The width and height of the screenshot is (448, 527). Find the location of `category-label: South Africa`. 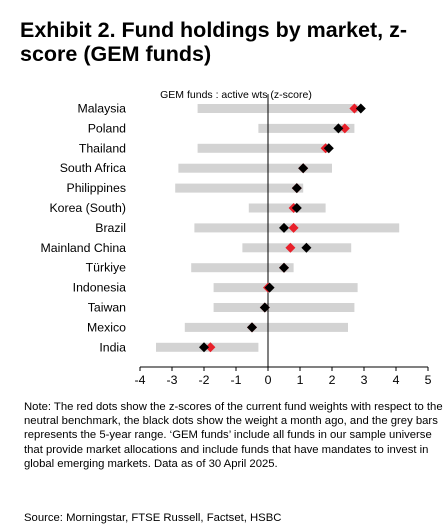

category-label: South Africa is located at coordinates (93, 168).